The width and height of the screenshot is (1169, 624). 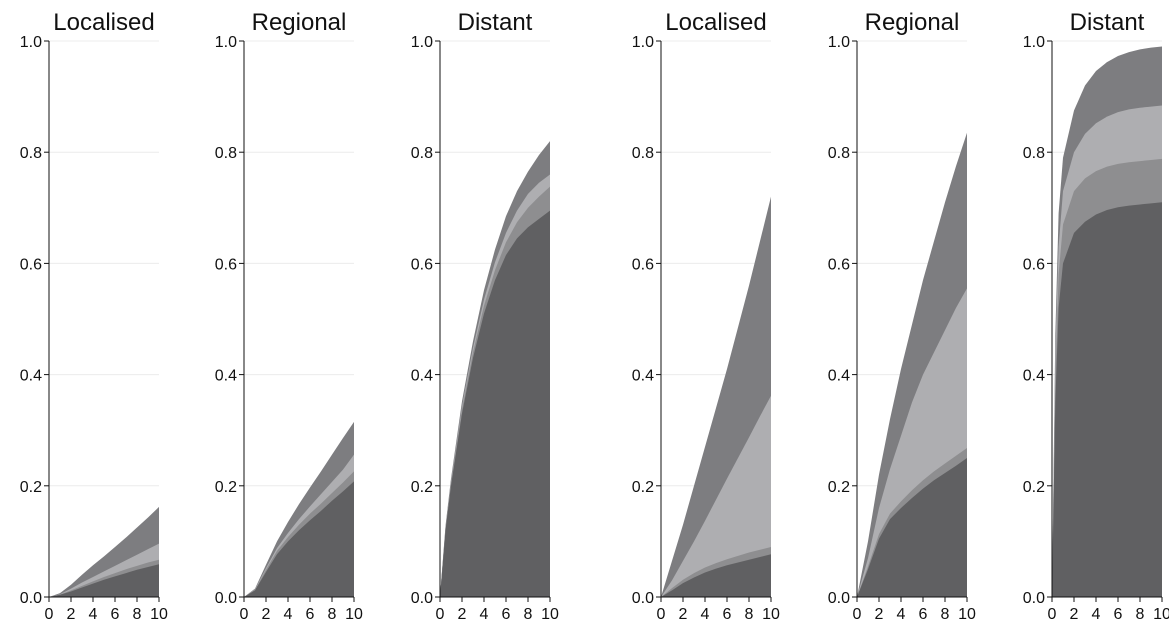 I want to click on chart-panel-1: 0.0 0.2 0.4 0.6 0.8 1.0 0 2 4 6 8 10 Localised, so click(x=94, y=316).